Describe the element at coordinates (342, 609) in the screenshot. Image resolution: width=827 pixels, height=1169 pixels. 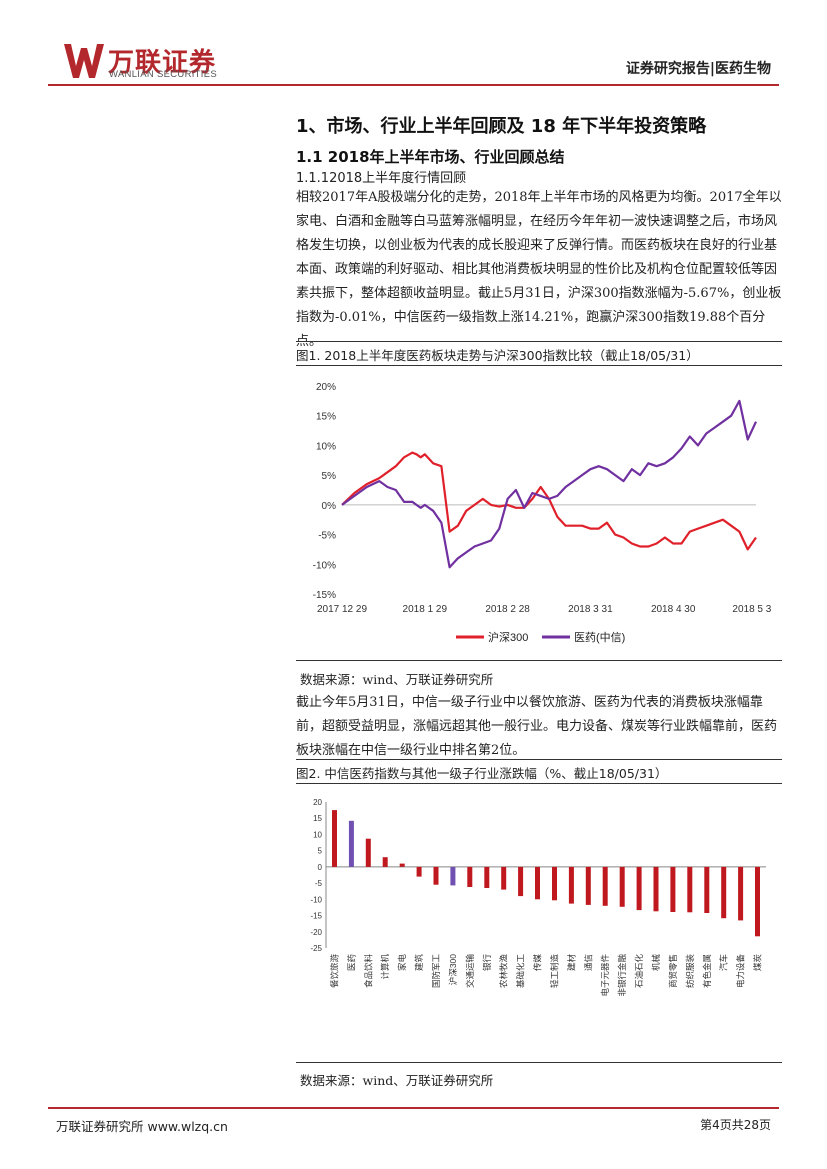
I see `x-tick-label: 2017 12 29` at that location.